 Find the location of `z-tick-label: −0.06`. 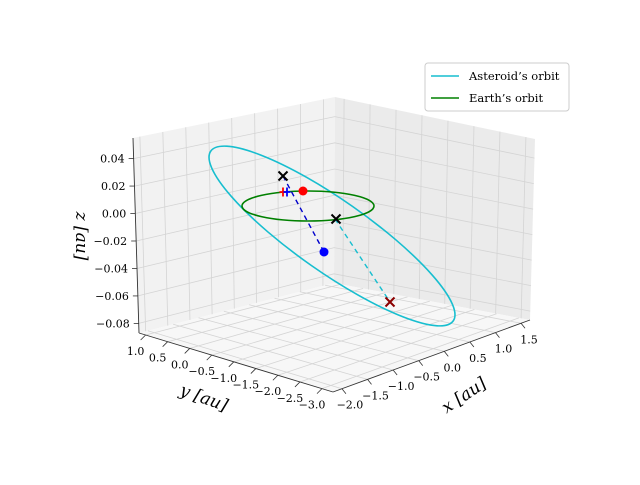

z-tick-label: −0.06 is located at coordinates (112, 296).